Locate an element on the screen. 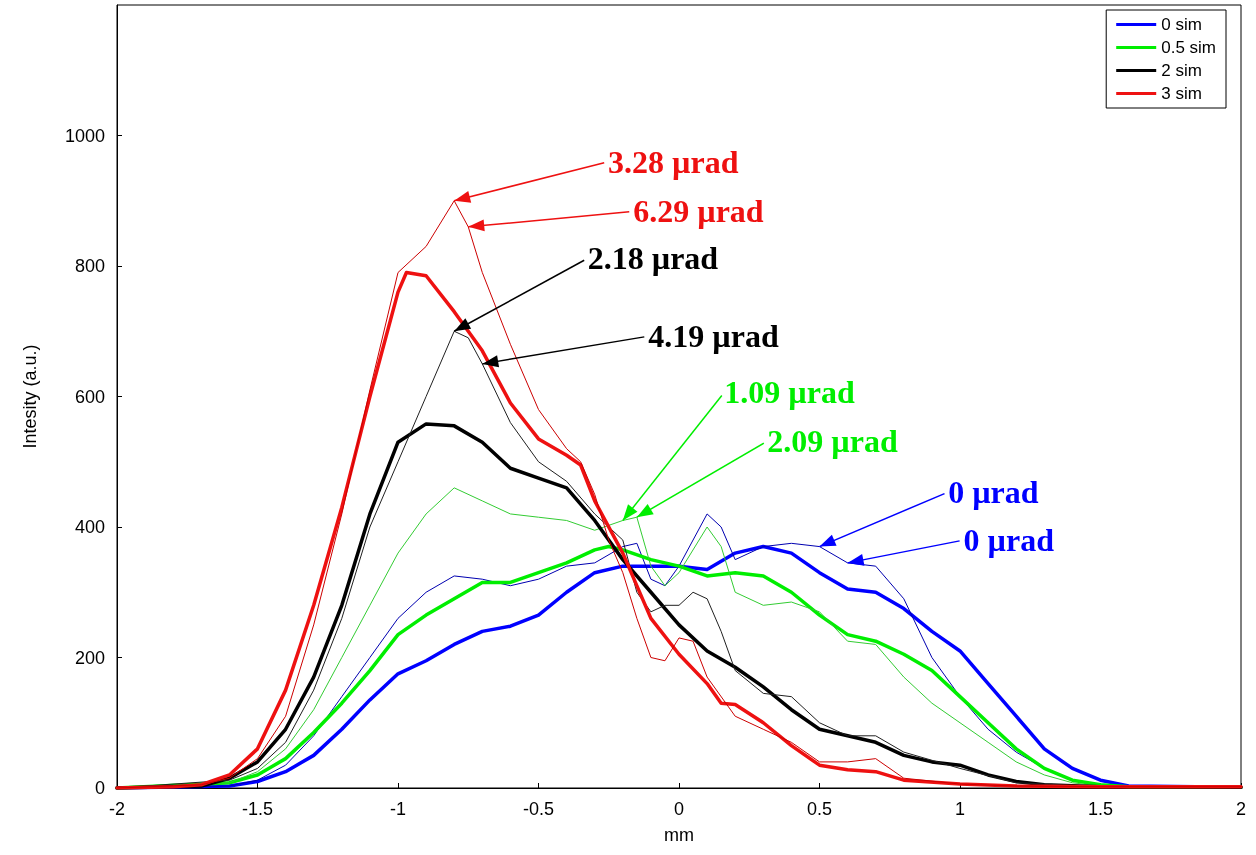 The width and height of the screenshot is (1256, 855). x-tick-label: -1.5 is located at coordinates (257, 809).